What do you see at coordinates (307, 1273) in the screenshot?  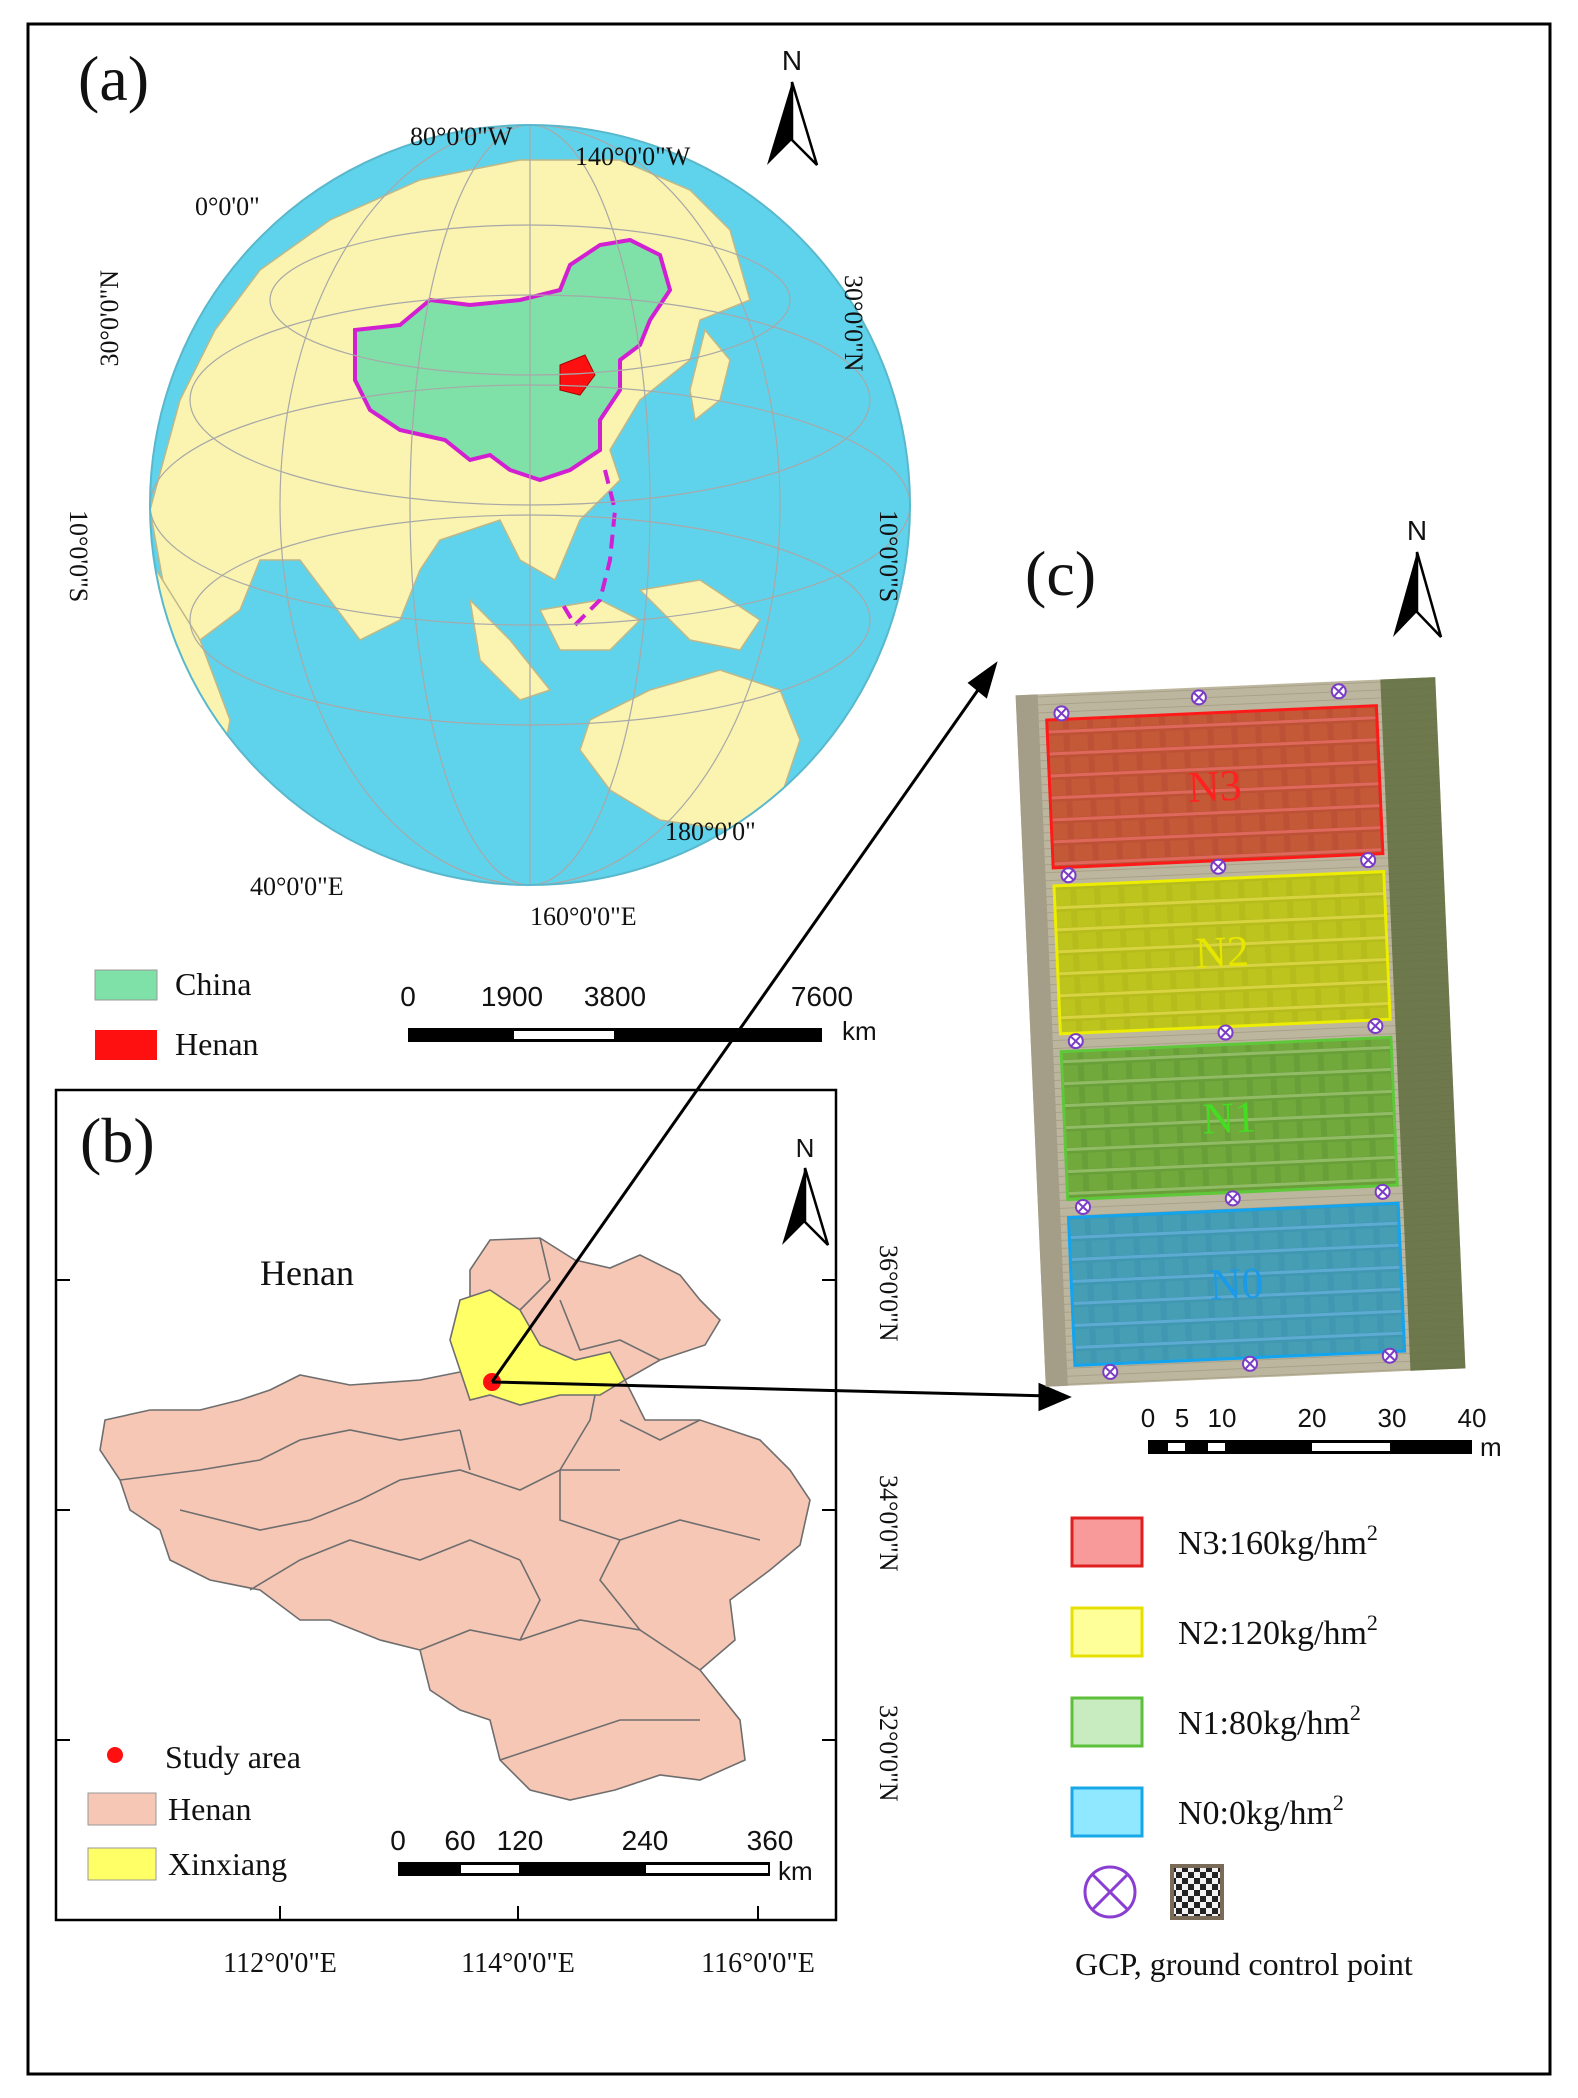 I see `henan-region-label: Henan` at bounding box center [307, 1273].